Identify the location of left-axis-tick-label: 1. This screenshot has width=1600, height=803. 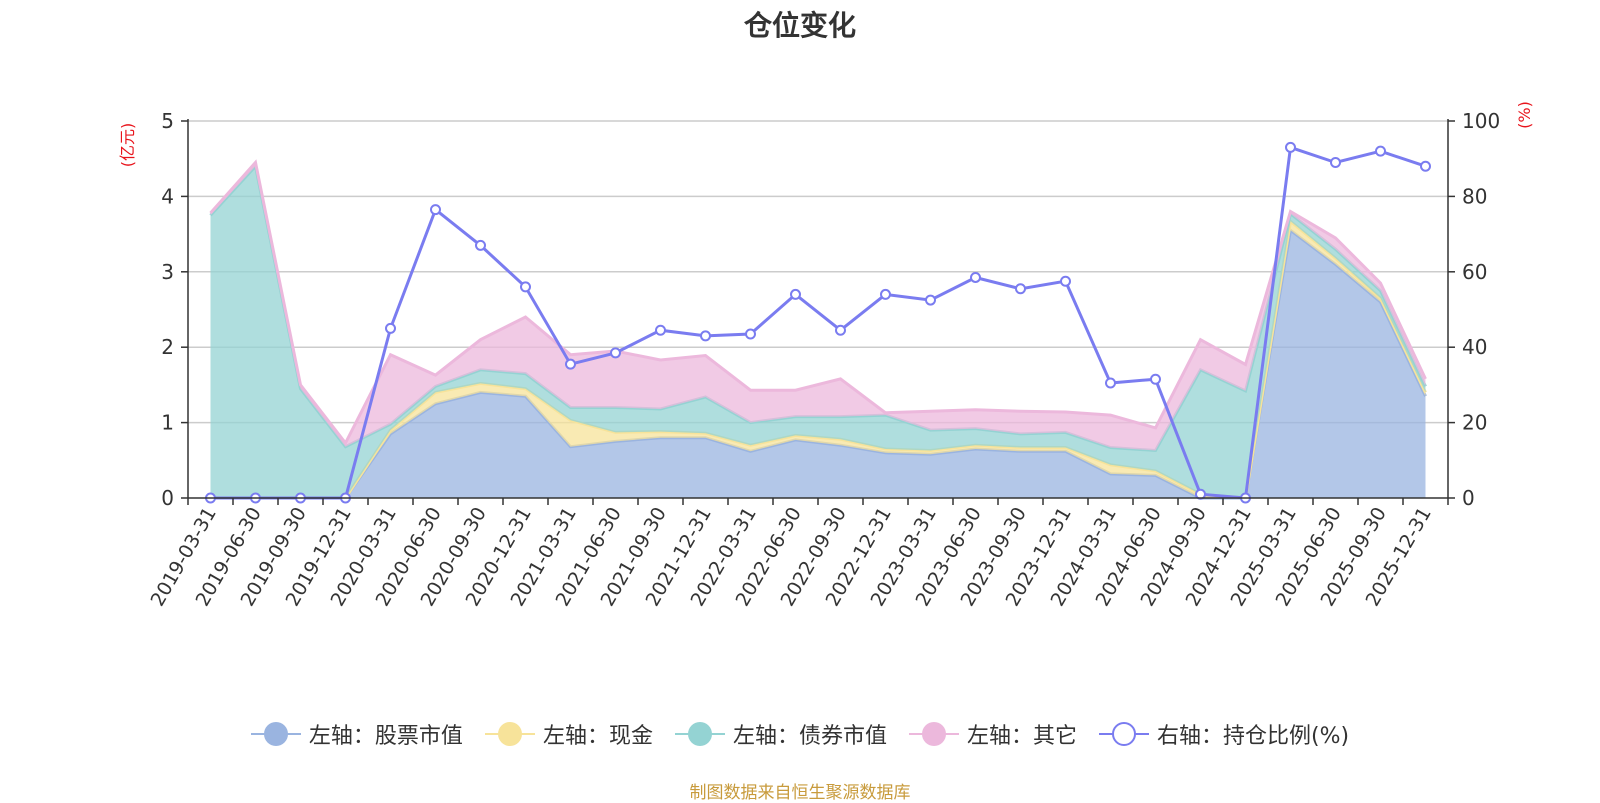
(167, 423).